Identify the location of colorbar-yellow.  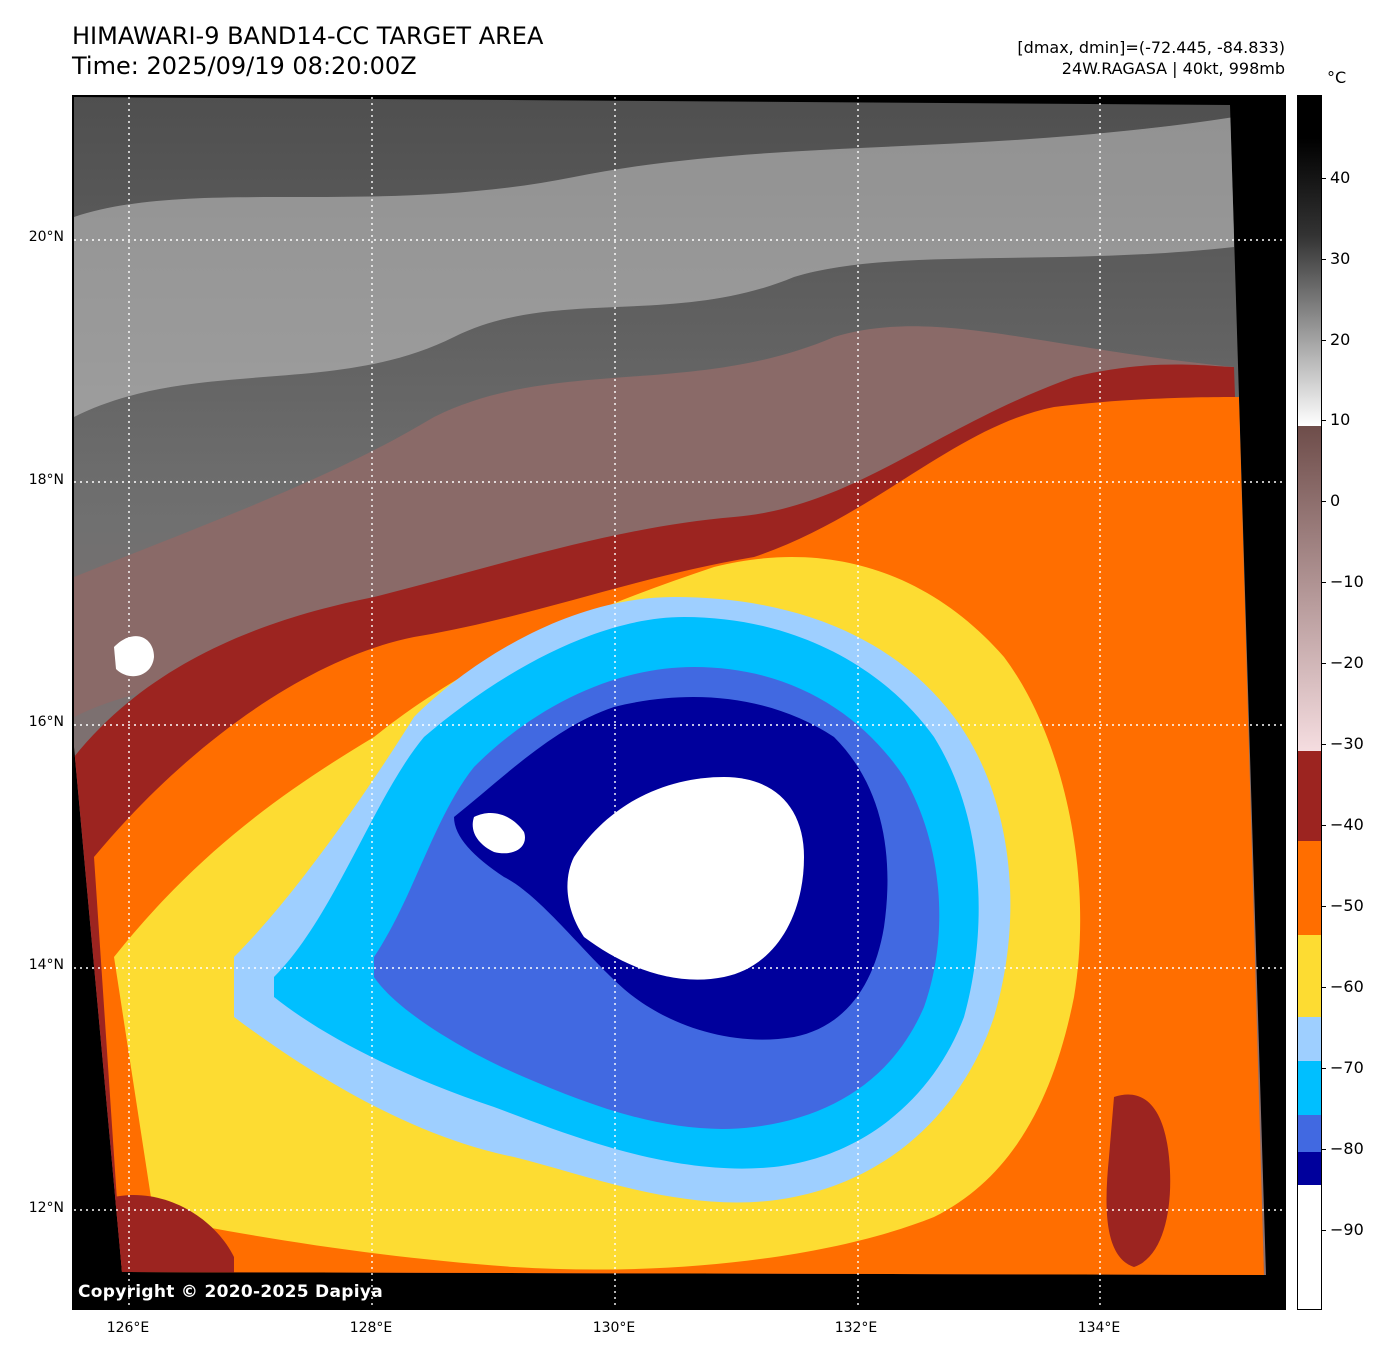
(1309, 976).